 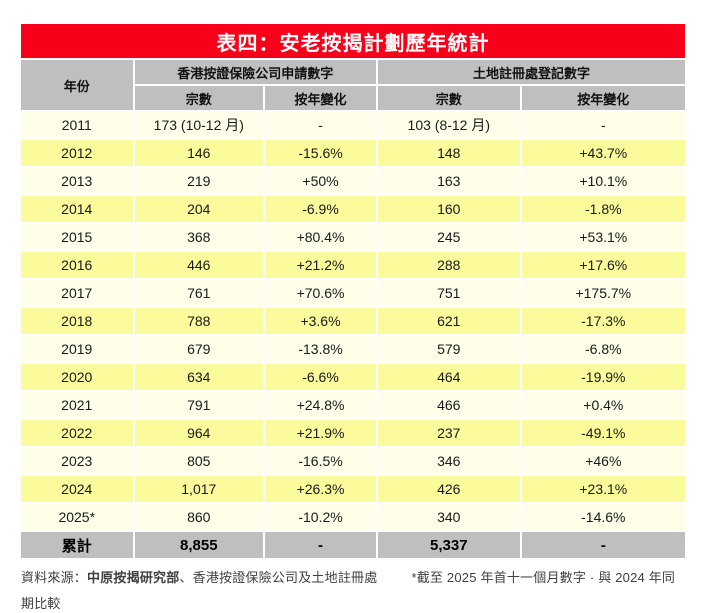 What do you see at coordinates (603, 433) in the screenshot?
I see `cell-land-yoy: -49.1%` at bounding box center [603, 433].